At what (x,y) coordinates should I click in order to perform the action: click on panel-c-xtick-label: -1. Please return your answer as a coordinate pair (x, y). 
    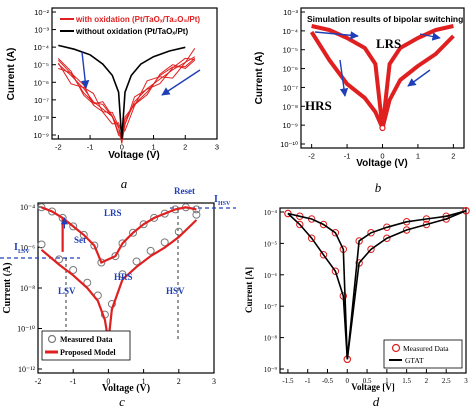
    Looking at the image, I should click on (73, 381).